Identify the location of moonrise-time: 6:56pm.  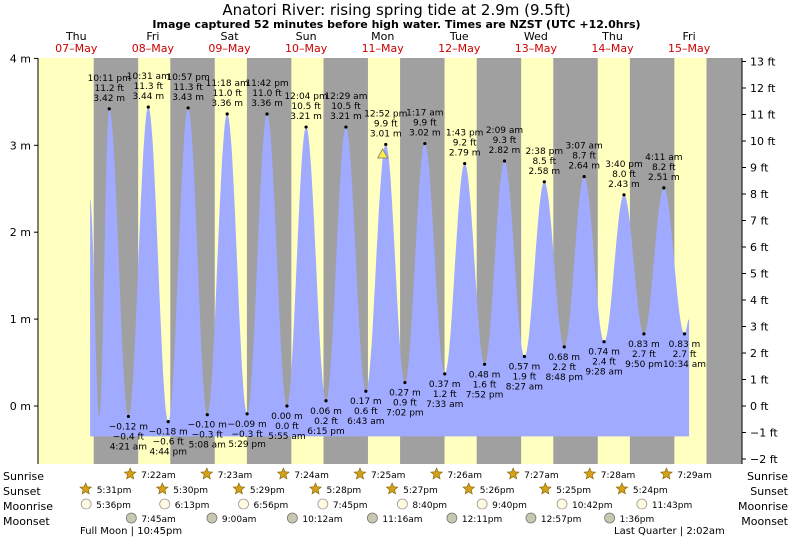
(271, 506).